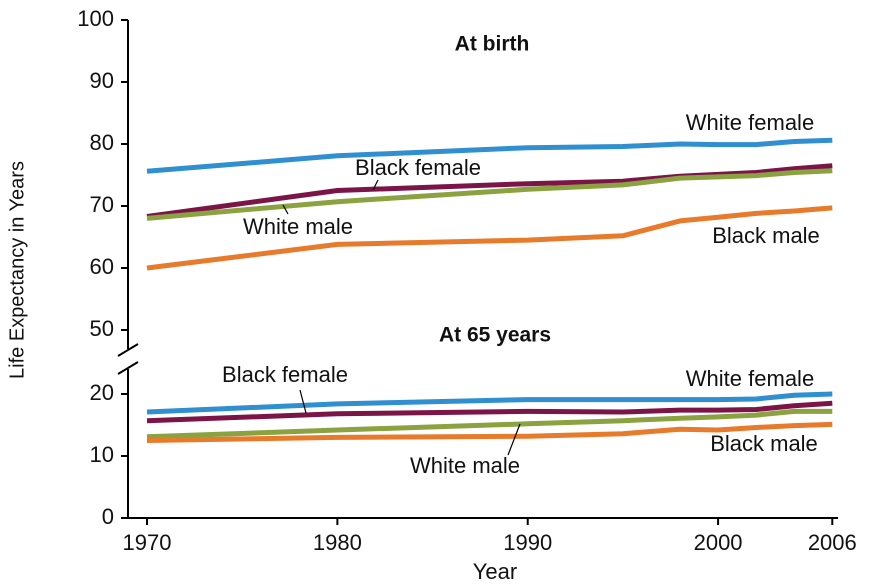 The width and height of the screenshot is (873, 587). I want to click on y-tick-label: 100, so click(95, 18).